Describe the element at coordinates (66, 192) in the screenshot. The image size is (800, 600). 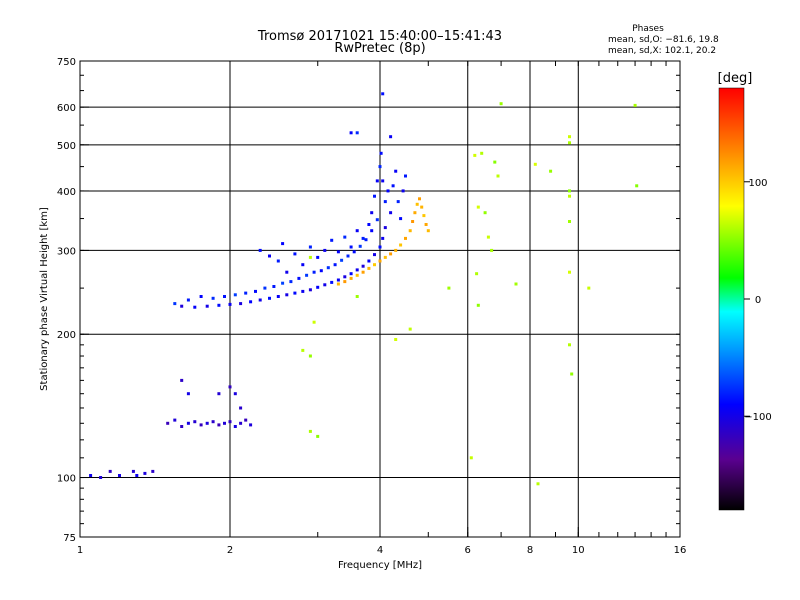
I see `y-tick-label: 400` at that location.